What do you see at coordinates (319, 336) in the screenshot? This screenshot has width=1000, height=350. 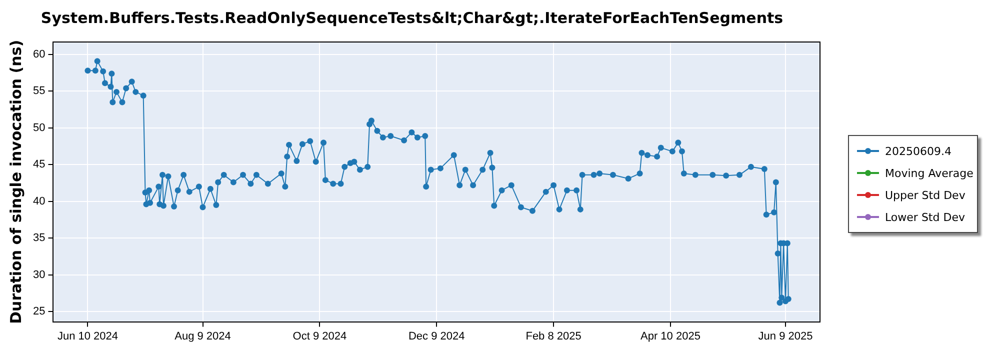 I see `x-tick-label: Oct 9 2024` at bounding box center [319, 336].